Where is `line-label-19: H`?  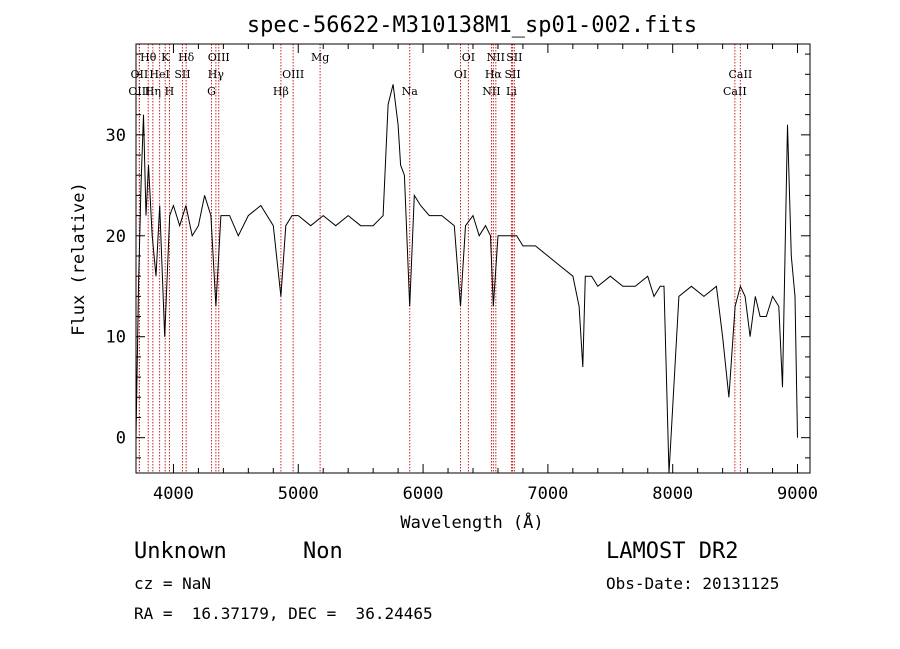 line-label-19: H is located at coordinates (170, 91).